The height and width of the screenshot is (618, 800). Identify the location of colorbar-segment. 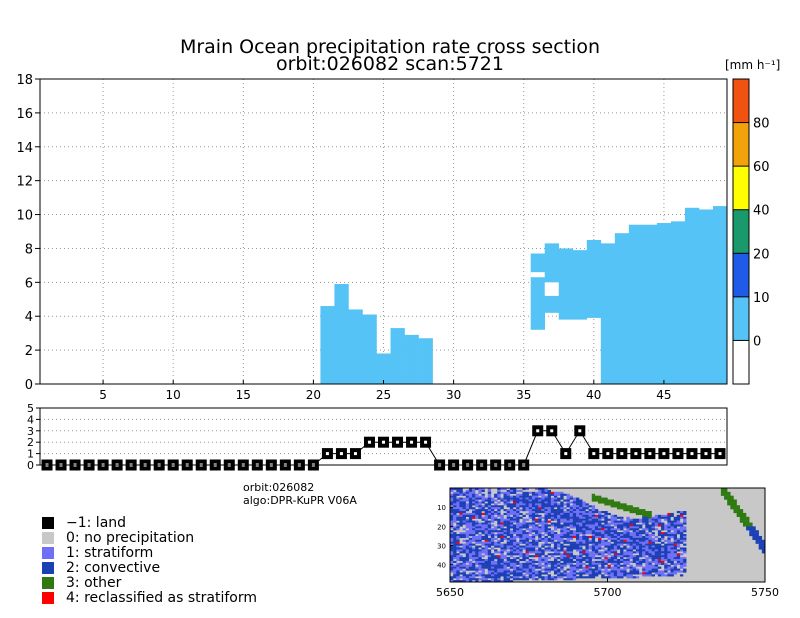
(741, 231).